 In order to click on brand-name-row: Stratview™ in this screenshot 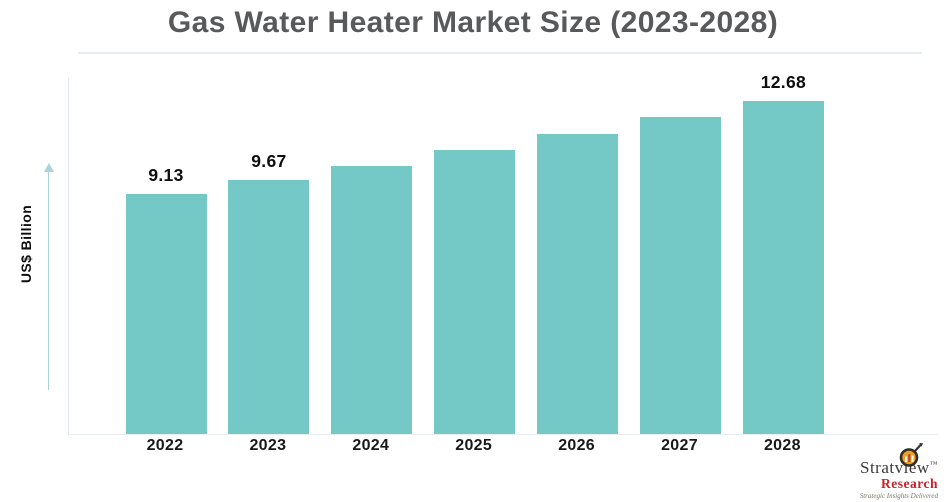, I will do `click(900, 459)`.